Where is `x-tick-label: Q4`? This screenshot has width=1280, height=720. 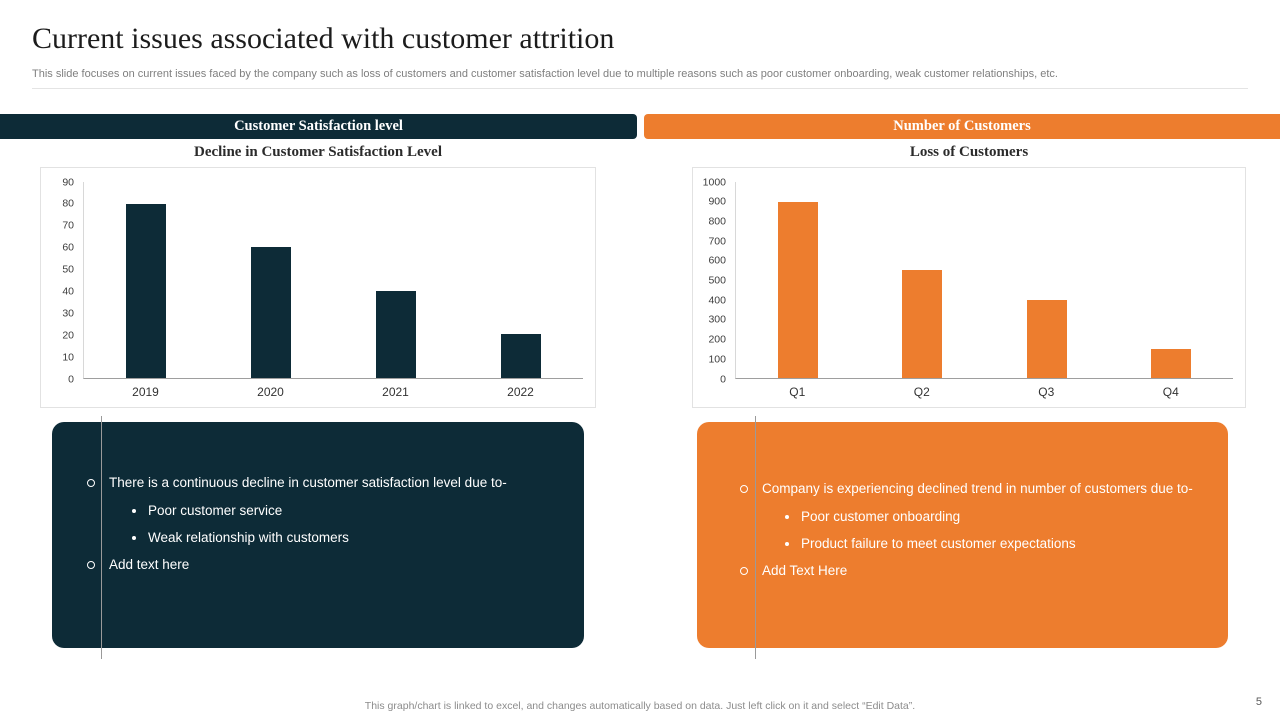
x-tick-label: Q4 is located at coordinates (1170, 392).